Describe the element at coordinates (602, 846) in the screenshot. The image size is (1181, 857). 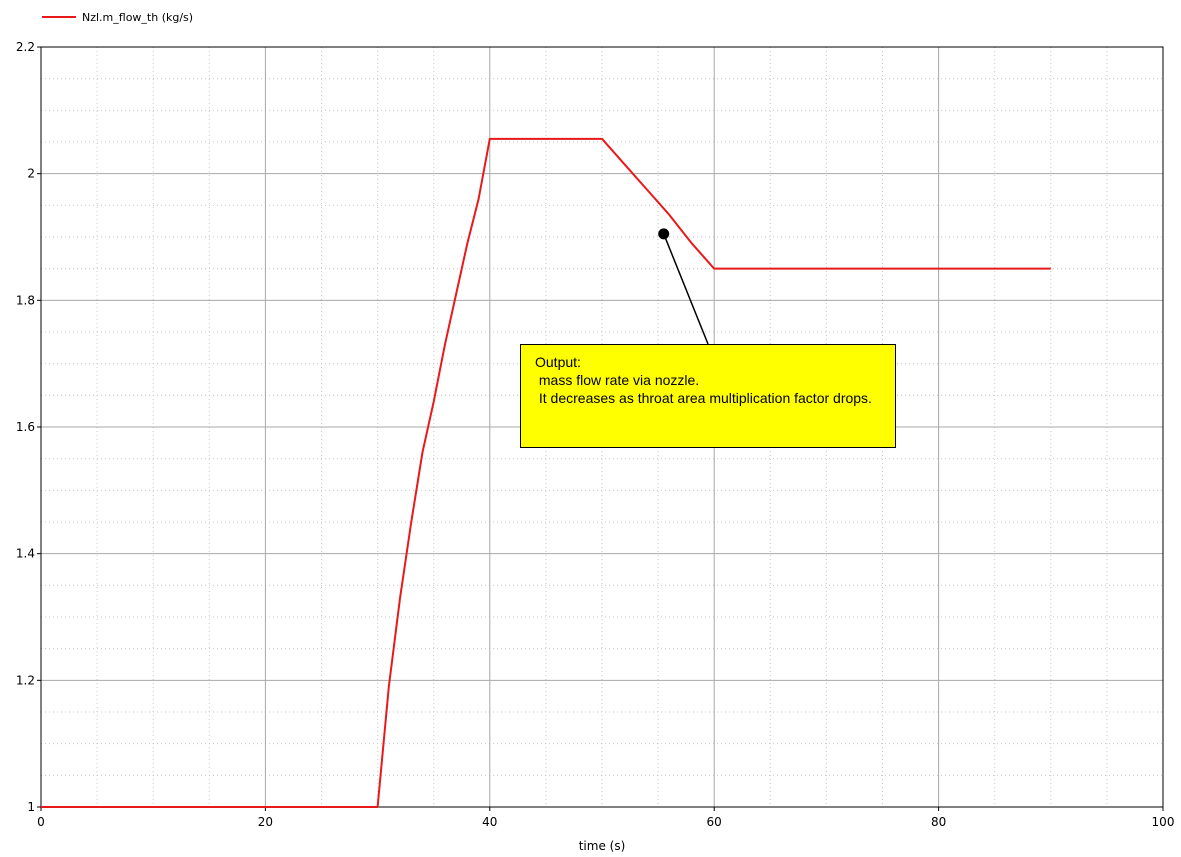
I see `x-axis-label: time (s)` at that location.